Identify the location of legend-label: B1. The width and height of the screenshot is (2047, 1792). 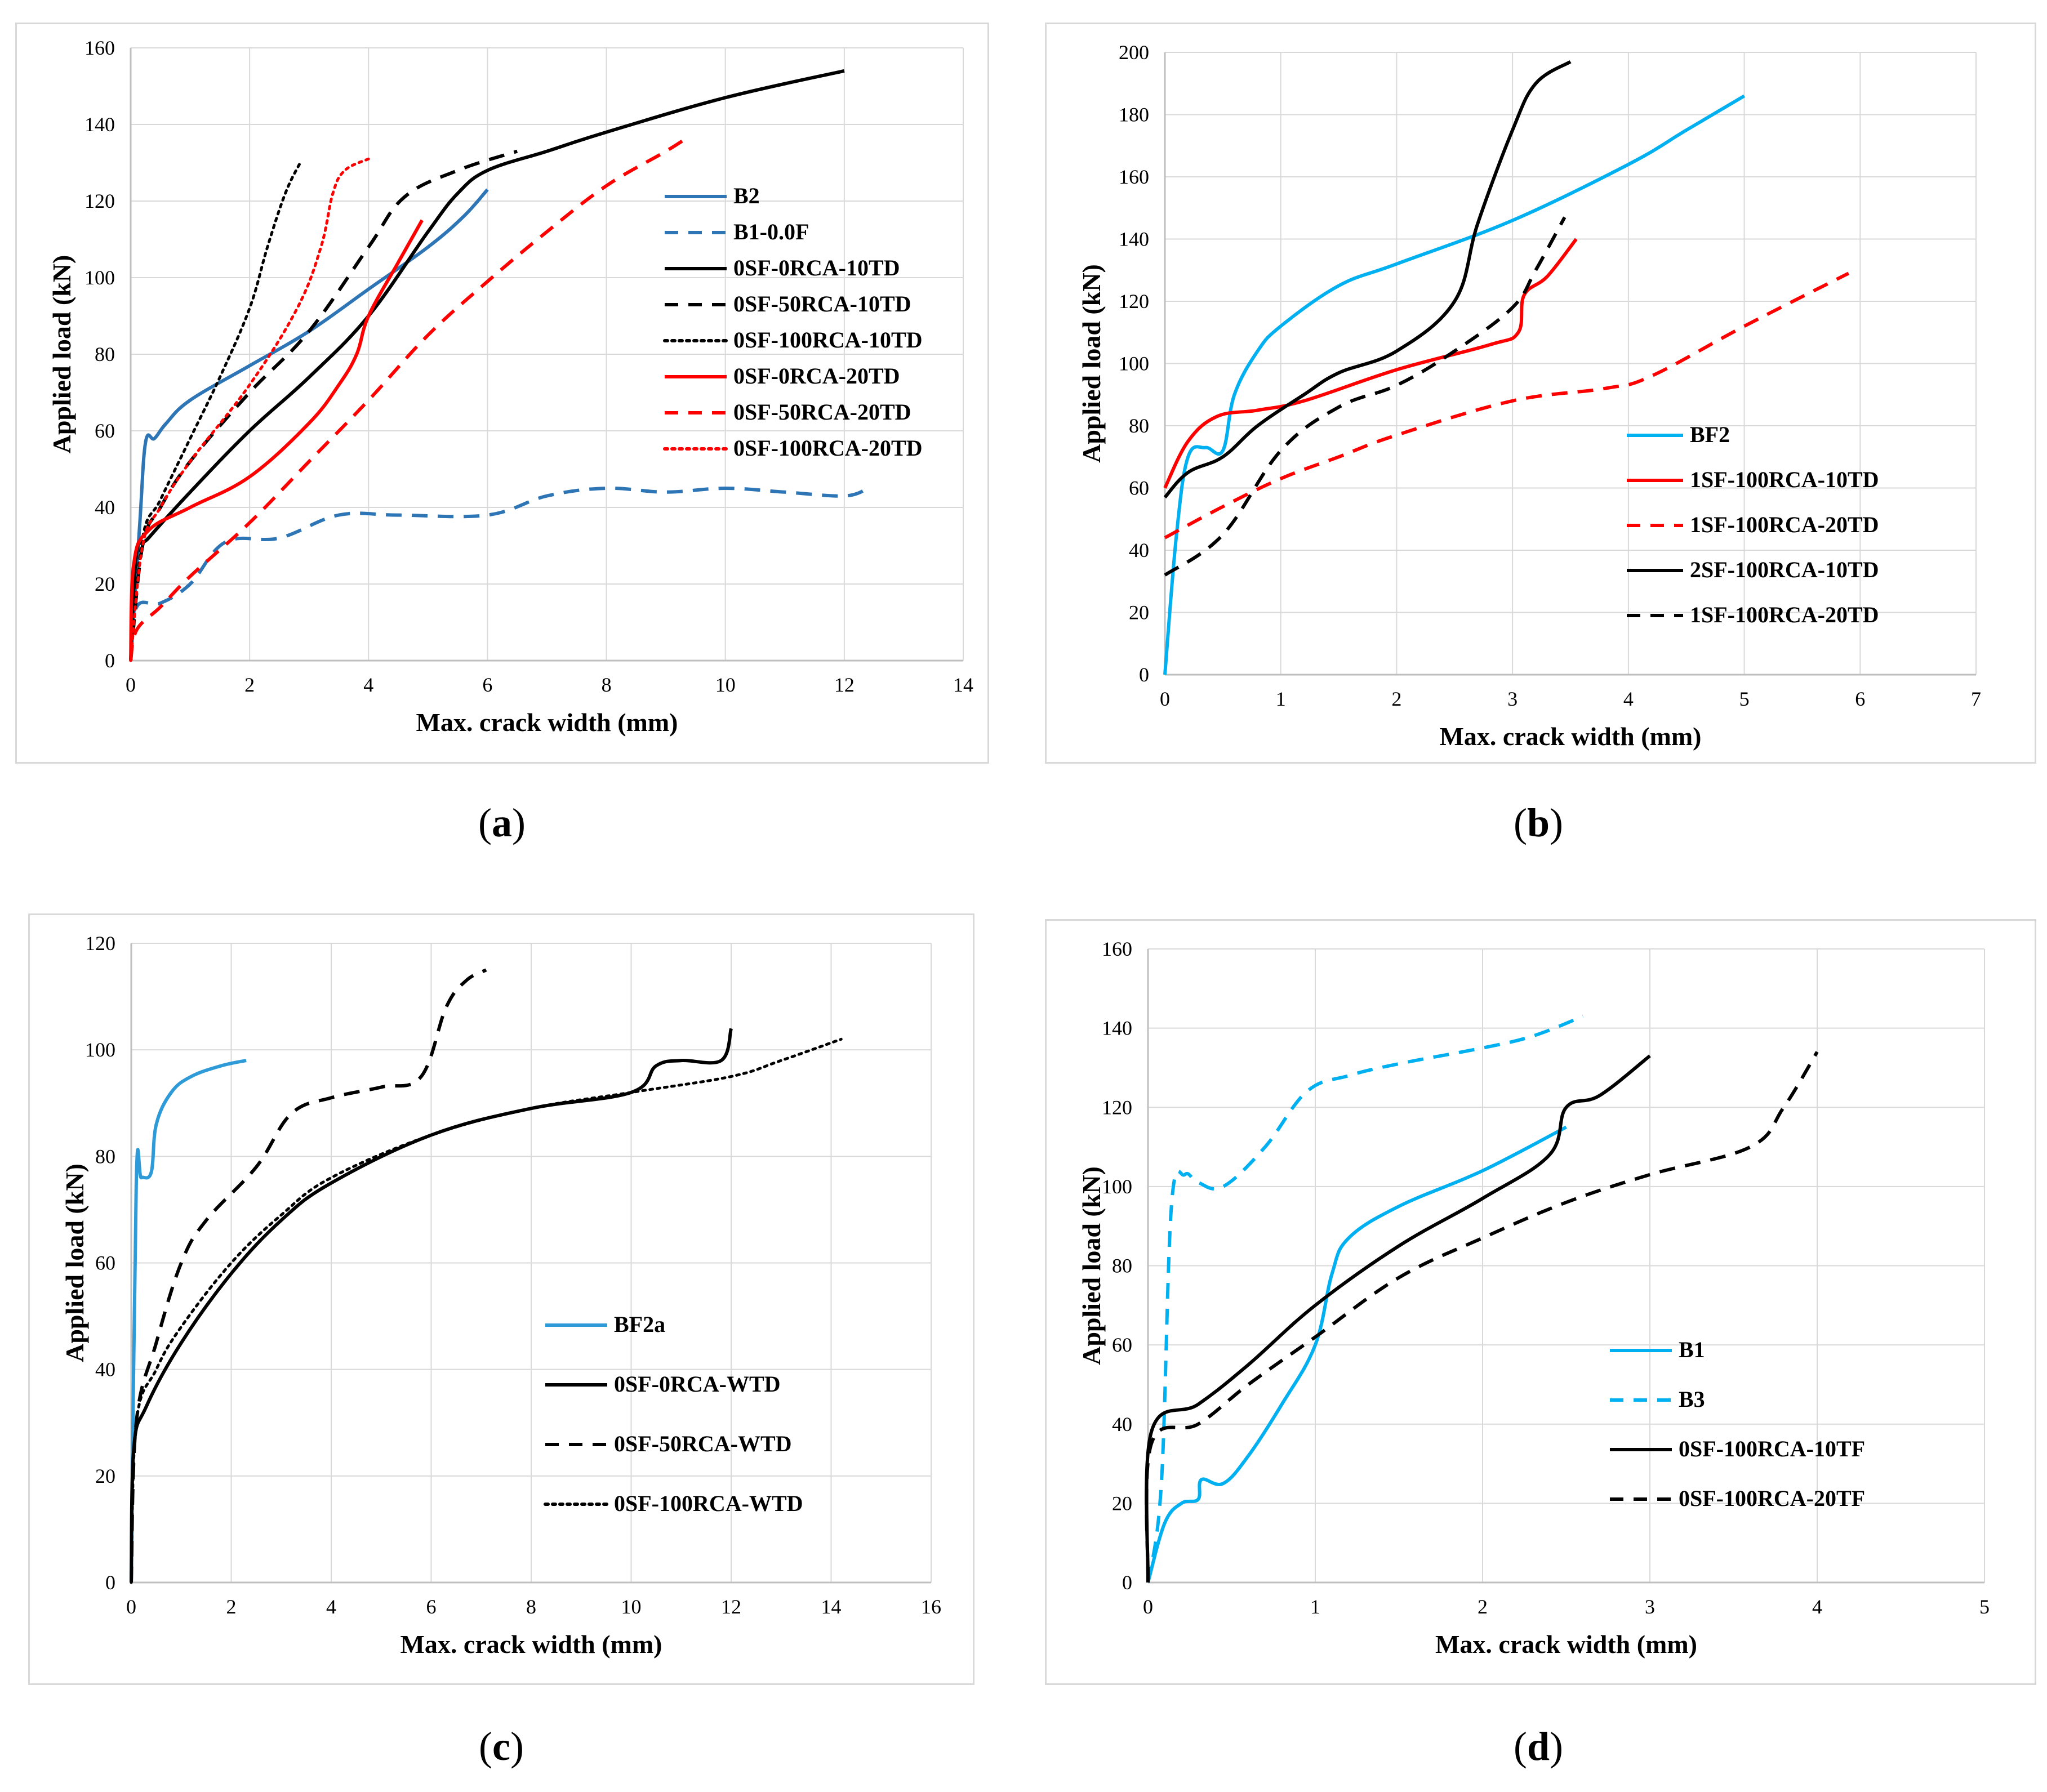
(1692, 1349).